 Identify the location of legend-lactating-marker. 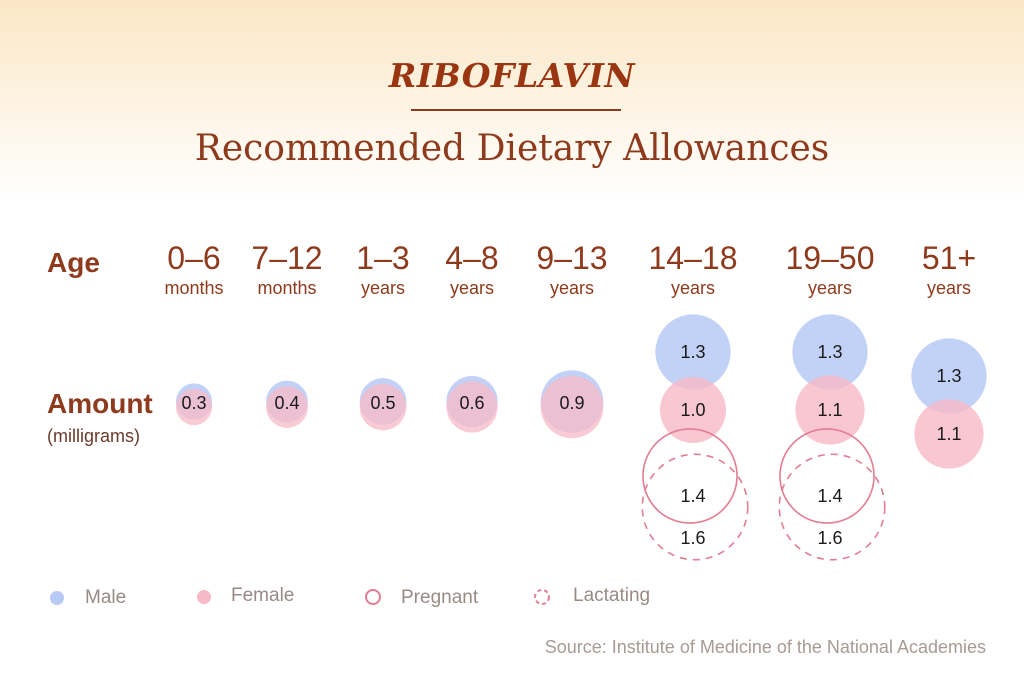
(542, 597).